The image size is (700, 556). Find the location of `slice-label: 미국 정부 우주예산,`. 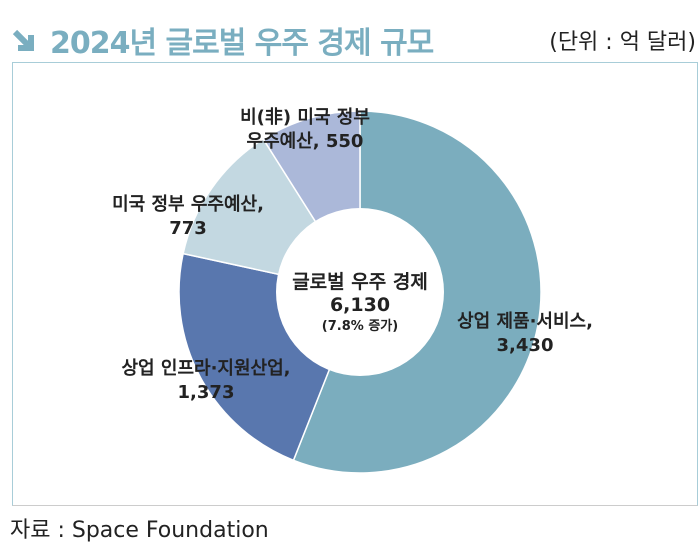

slice-label: 미국 정부 우주예산, is located at coordinates (188, 204).